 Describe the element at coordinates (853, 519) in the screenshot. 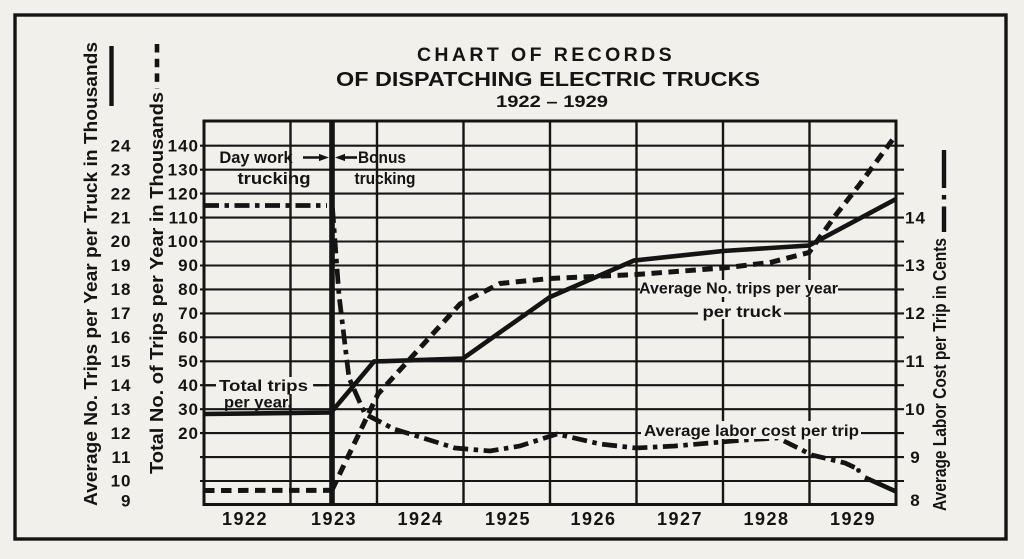

I see `svg-text: 1929` at that location.